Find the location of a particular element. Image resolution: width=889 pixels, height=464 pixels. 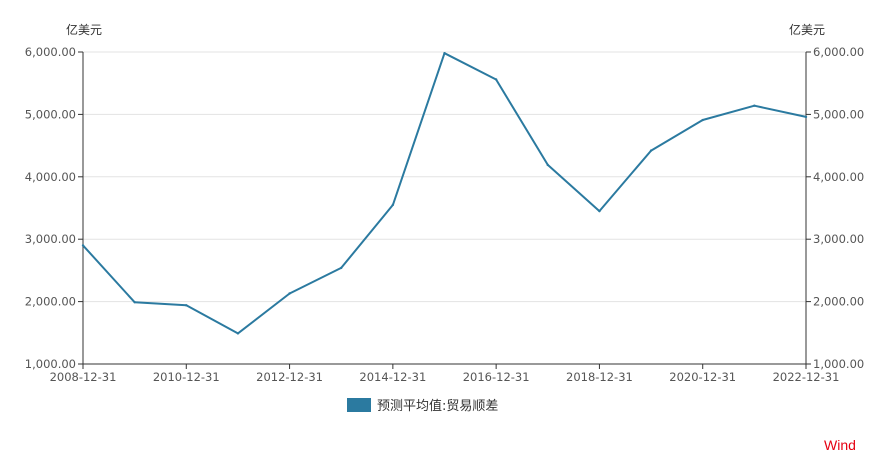

left-y-tick-label: 3,000.00 is located at coordinates (50, 239).